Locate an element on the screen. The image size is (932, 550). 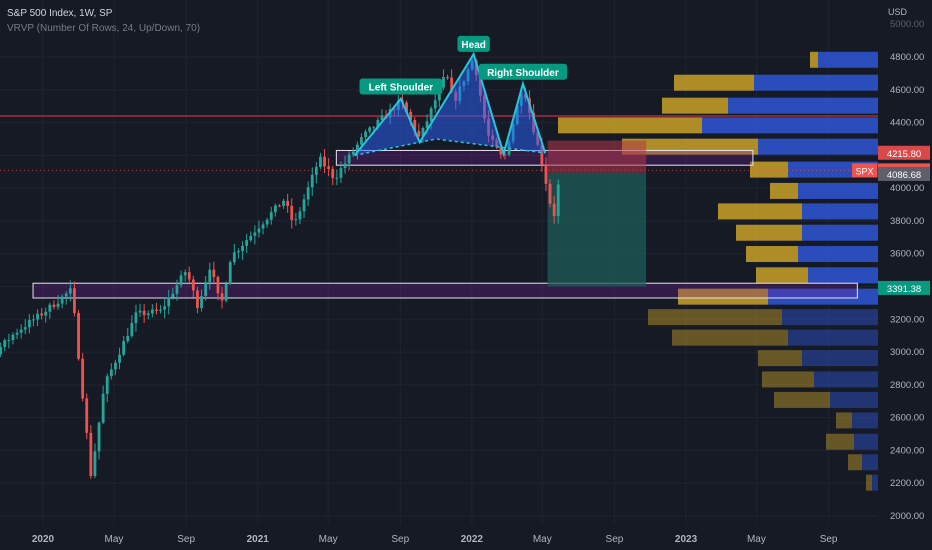
y-tick-label: 2400.00 is located at coordinates (907, 450).